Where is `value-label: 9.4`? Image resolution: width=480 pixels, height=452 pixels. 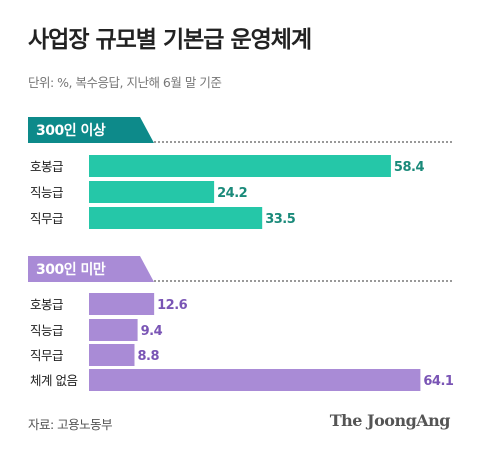 value-label: 9.4 is located at coordinates (152, 331).